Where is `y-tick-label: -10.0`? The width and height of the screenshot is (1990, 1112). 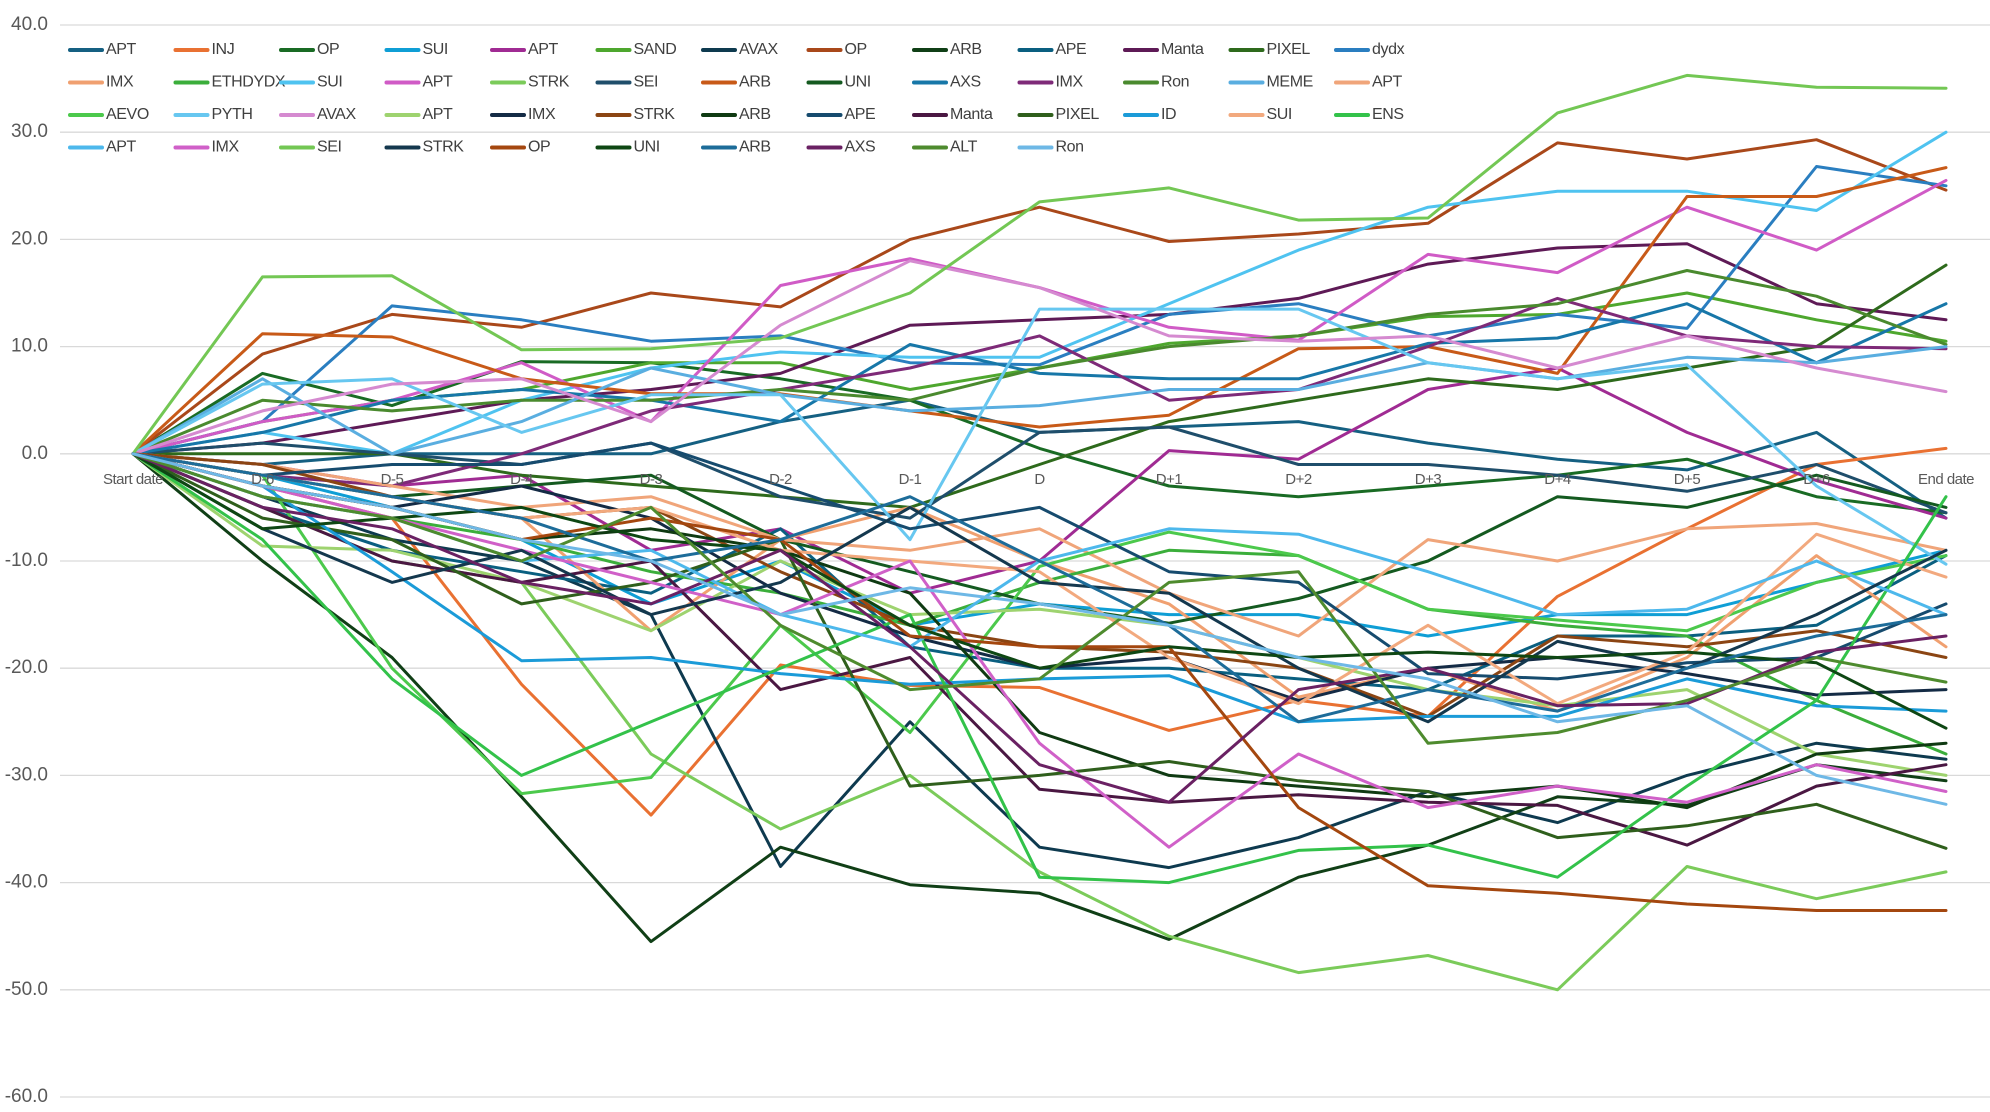
y-tick-label: -10.0 is located at coordinates (26, 560).